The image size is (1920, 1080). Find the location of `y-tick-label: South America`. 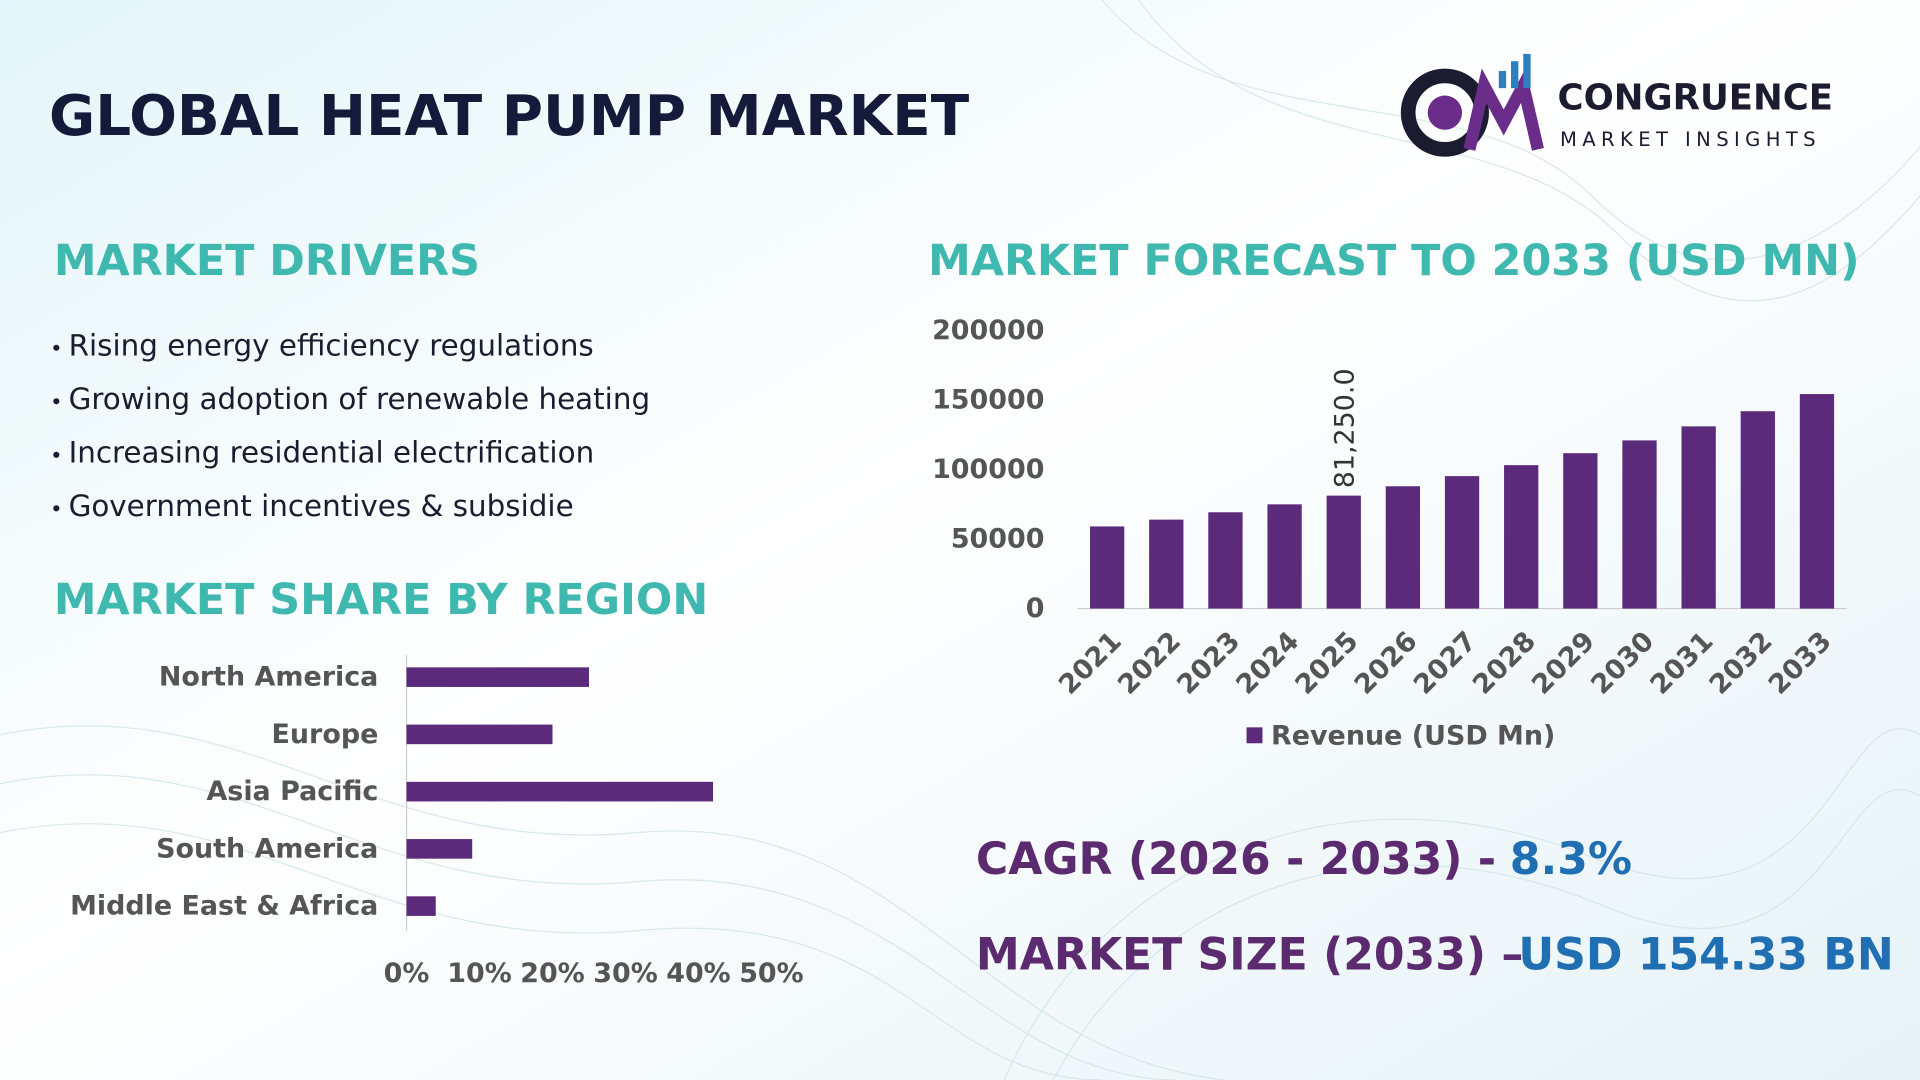

y-tick-label: South America is located at coordinates (267, 848).